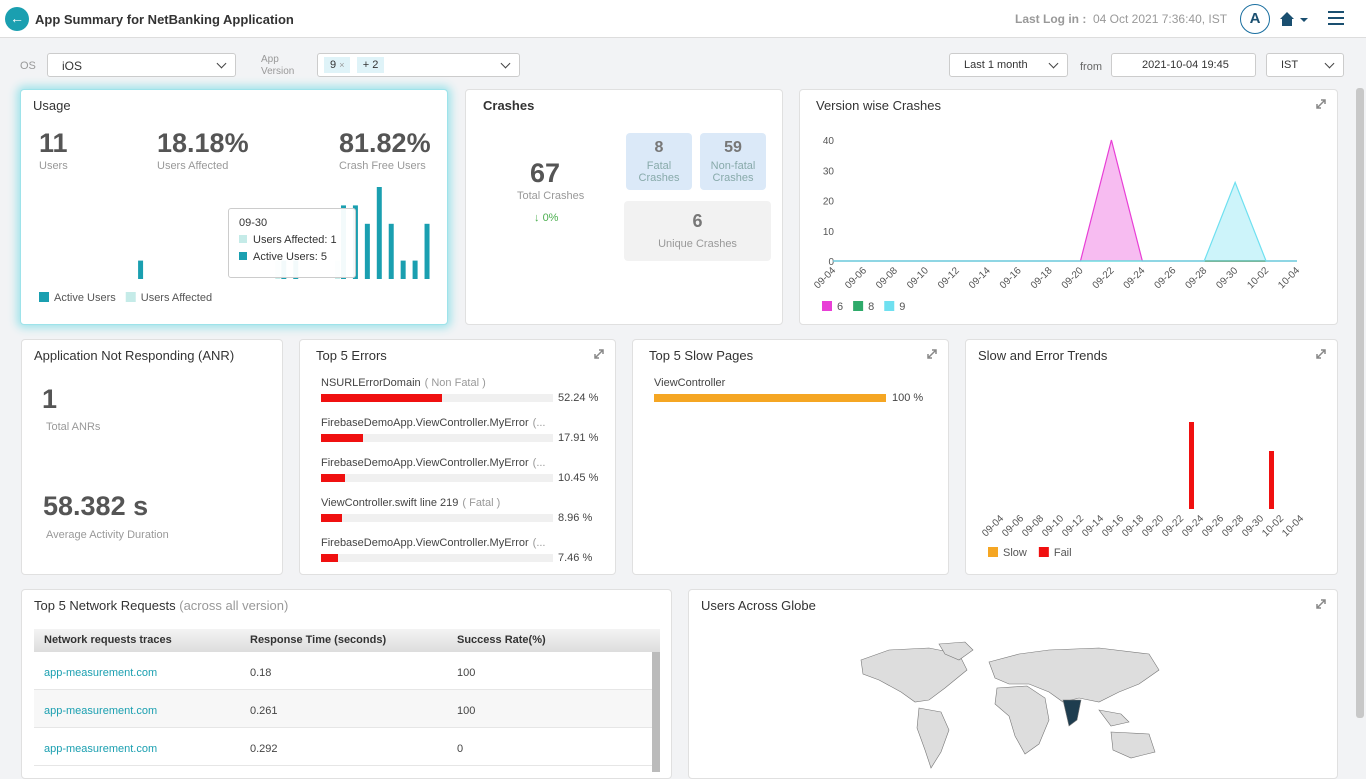 The width and height of the screenshot is (1366, 779). What do you see at coordinates (550, 218) in the screenshot?
I see `change-value: 0%` at bounding box center [550, 218].